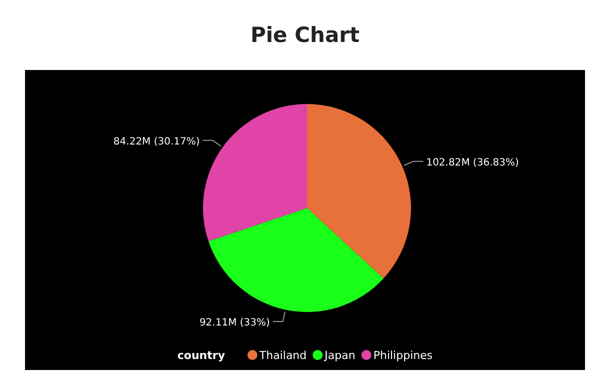  I want to click on legend-title: country, so click(201, 355).